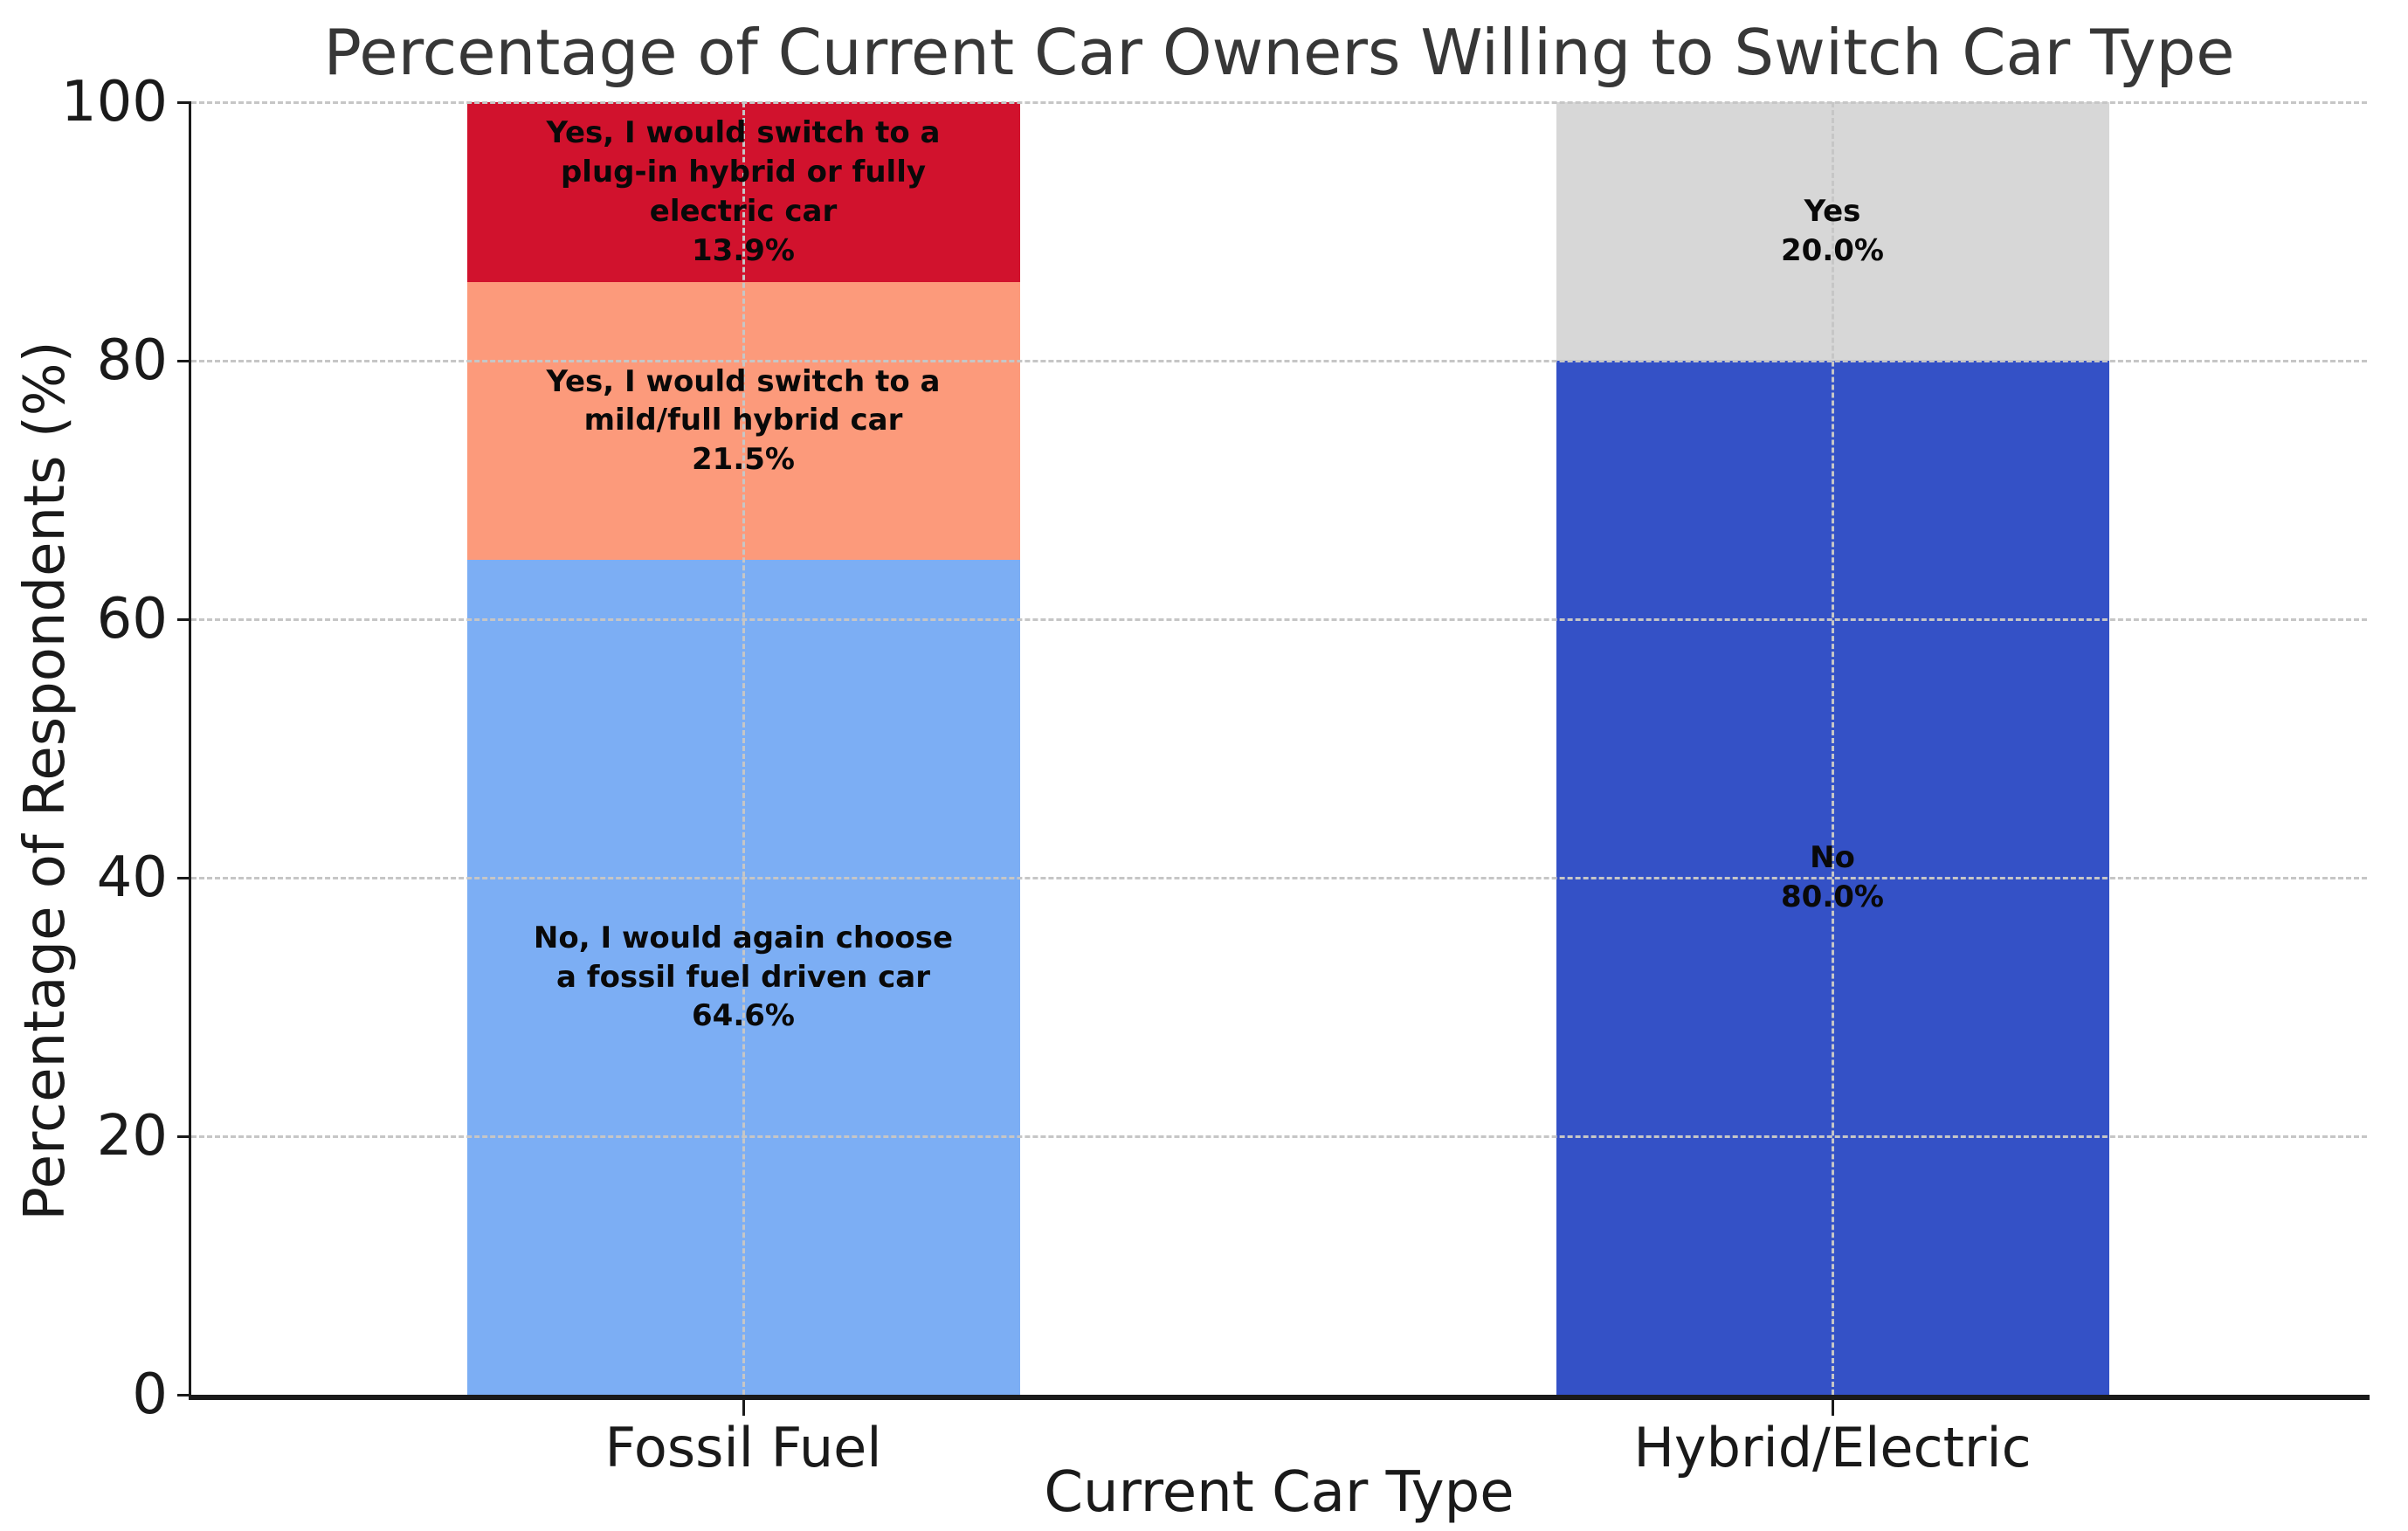 The height and width of the screenshot is (1531, 2408). I want to click on segment-label-line: 80.0%, so click(1832, 897).